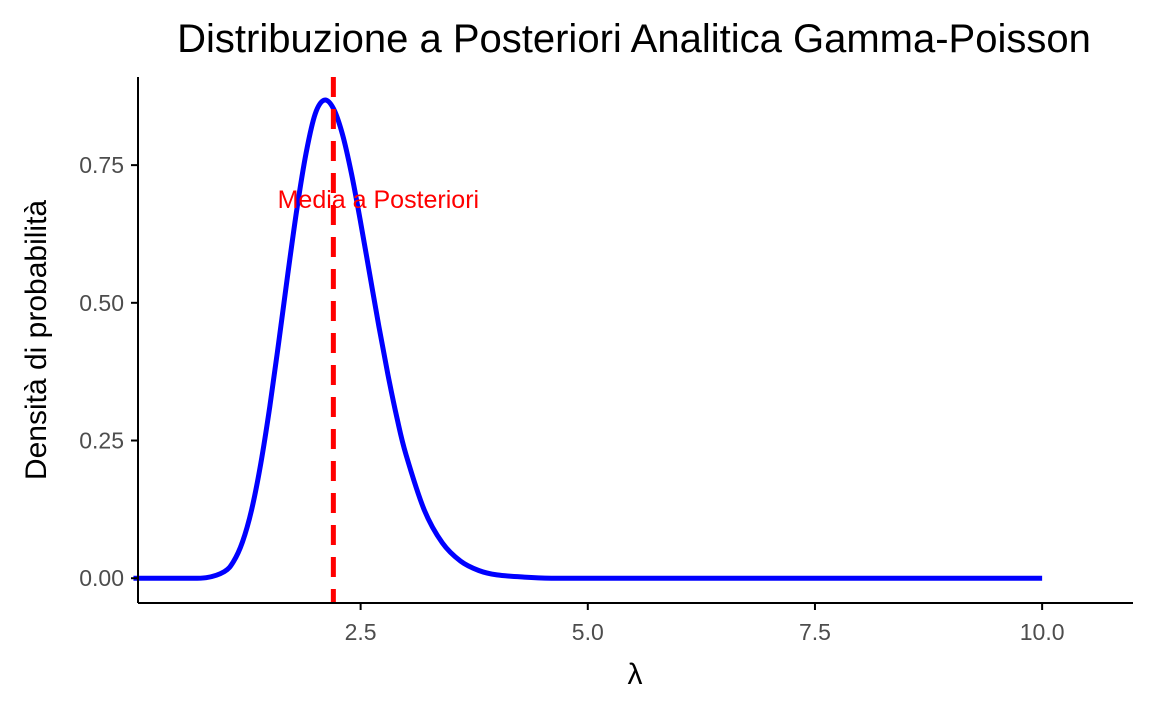  Describe the element at coordinates (101, 441) in the screenshot. I see `y-tick-label: 0.25` at that location.